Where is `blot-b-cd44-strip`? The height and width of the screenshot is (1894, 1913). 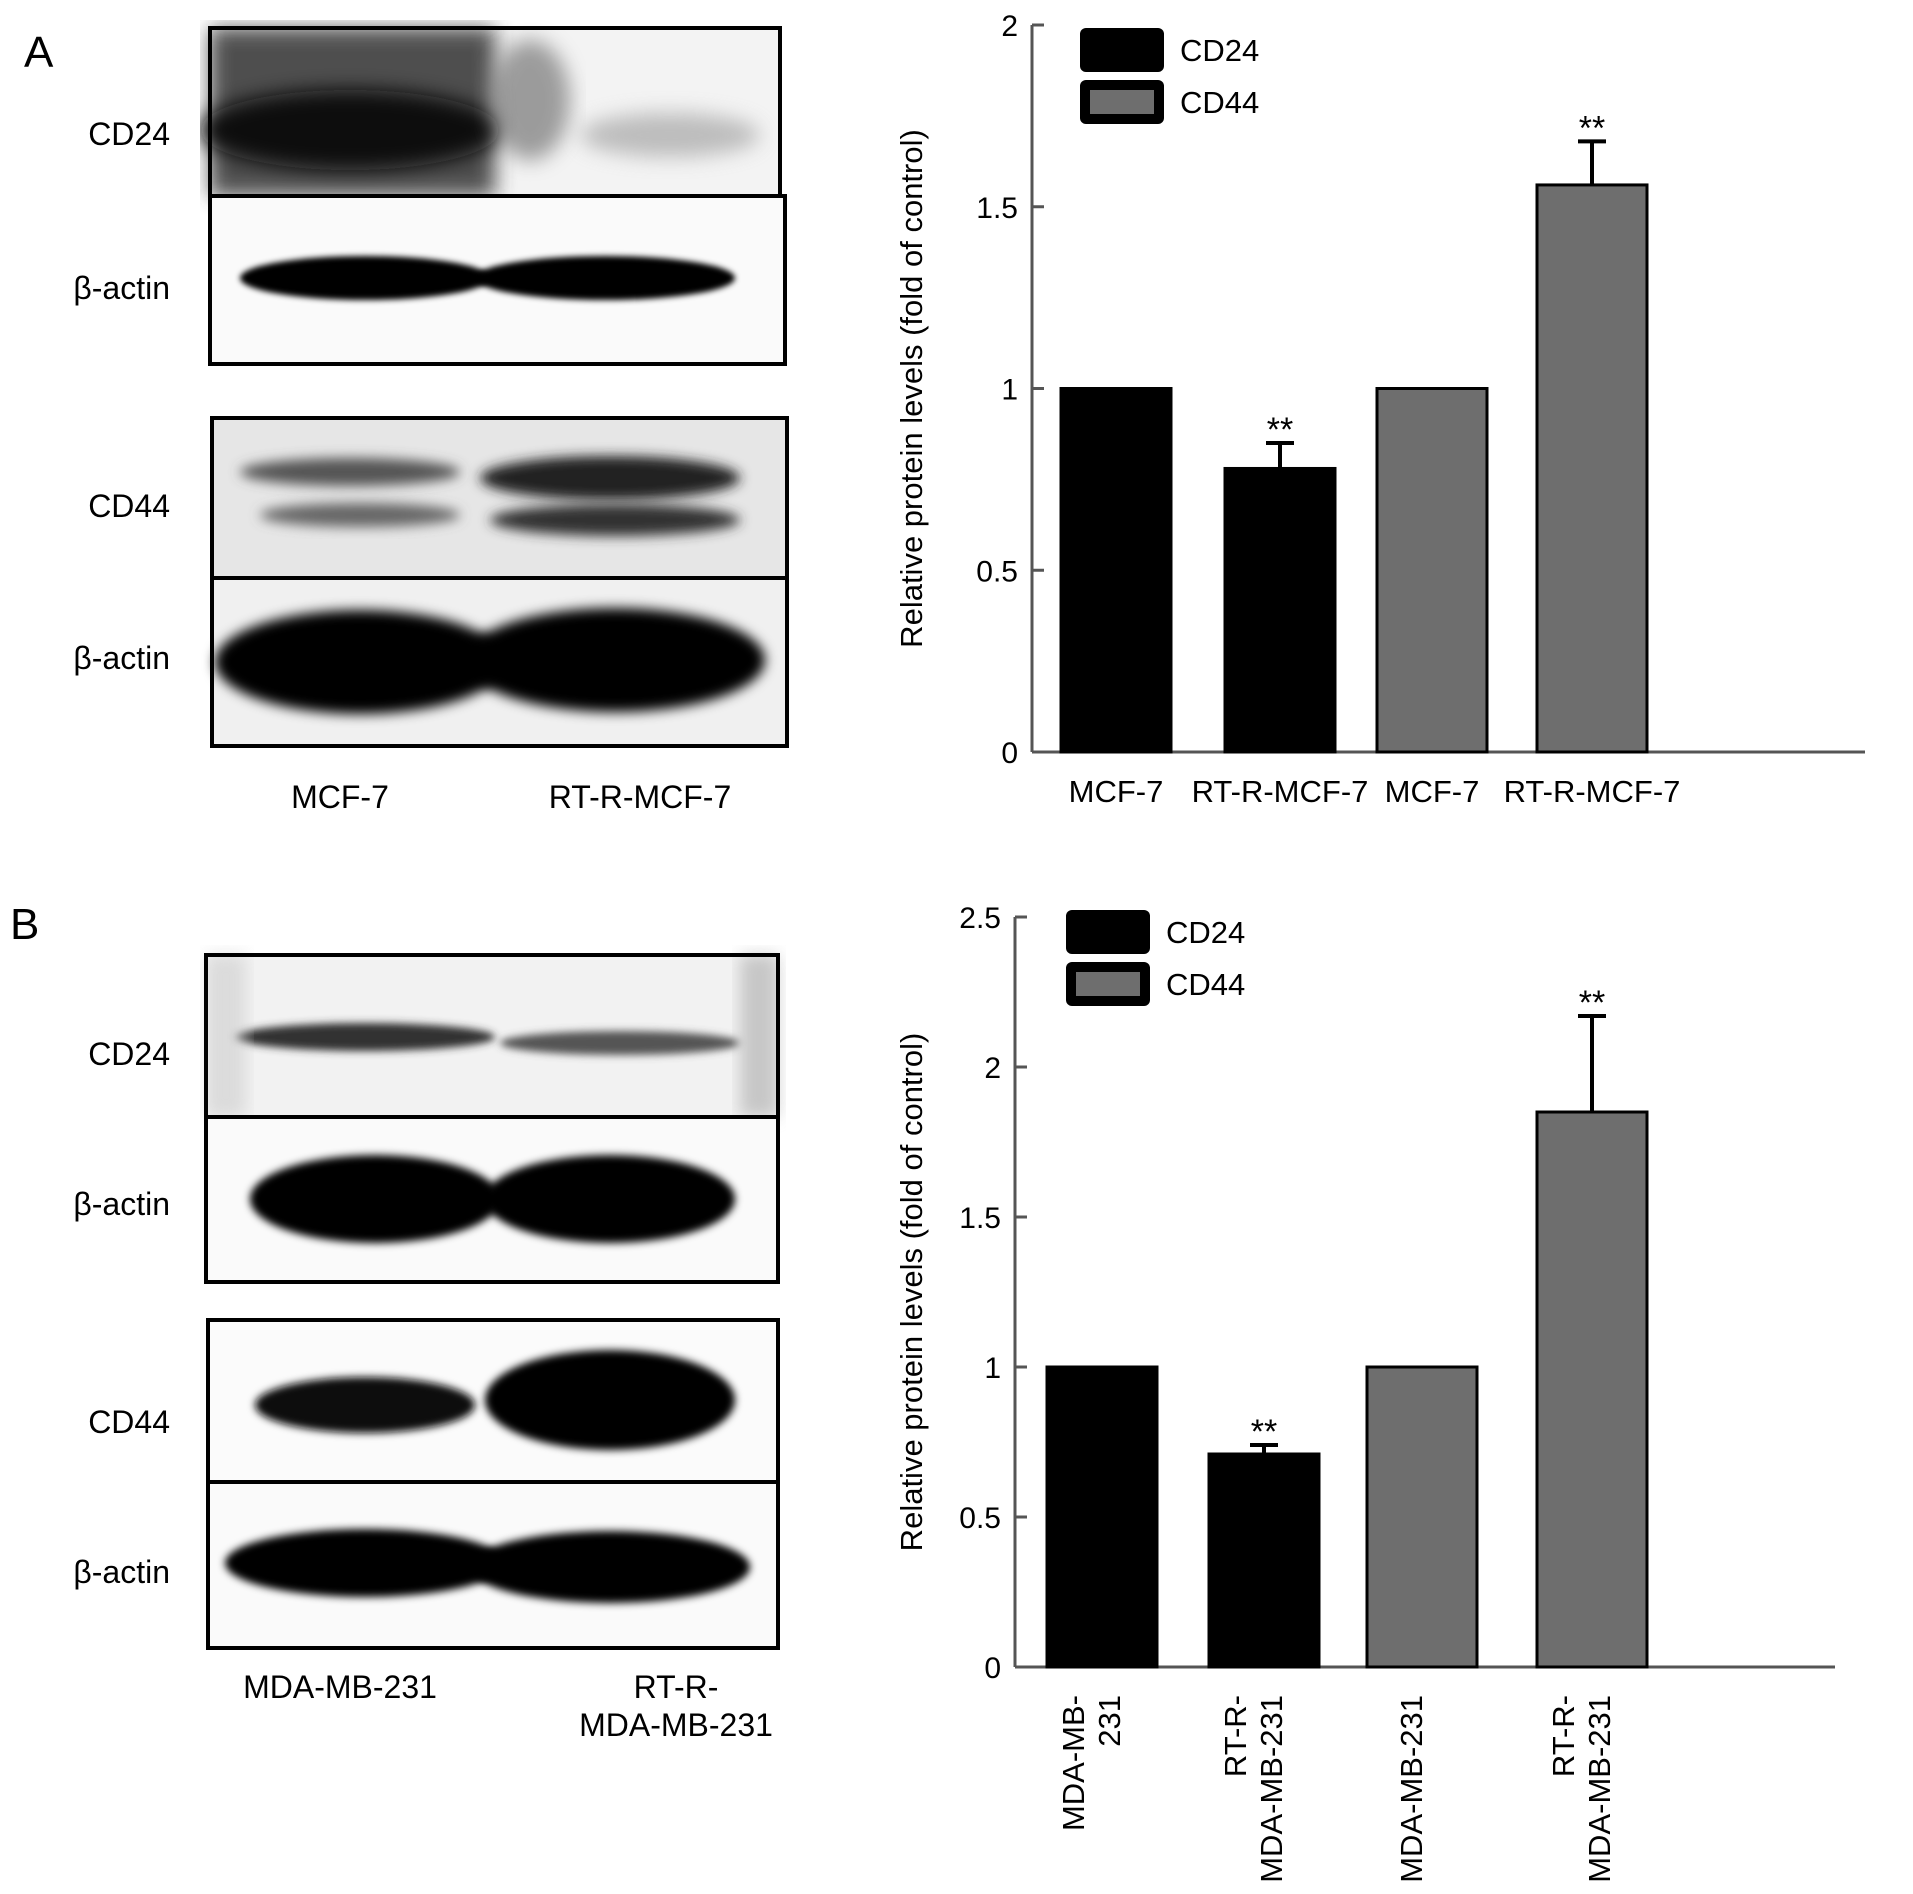 blot-b-cd44-strip is located at coordinates (493, 1401).